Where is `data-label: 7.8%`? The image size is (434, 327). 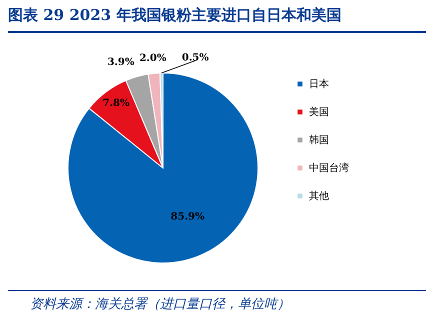
data-label: 7.8% is located at coordinates (116, 103).